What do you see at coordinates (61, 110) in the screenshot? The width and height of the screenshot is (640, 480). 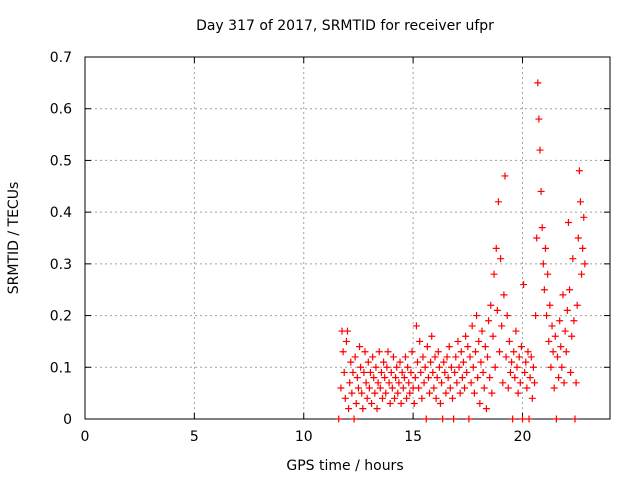 I see `y-tick-label: 0.6` at bounding box center [61, 110].